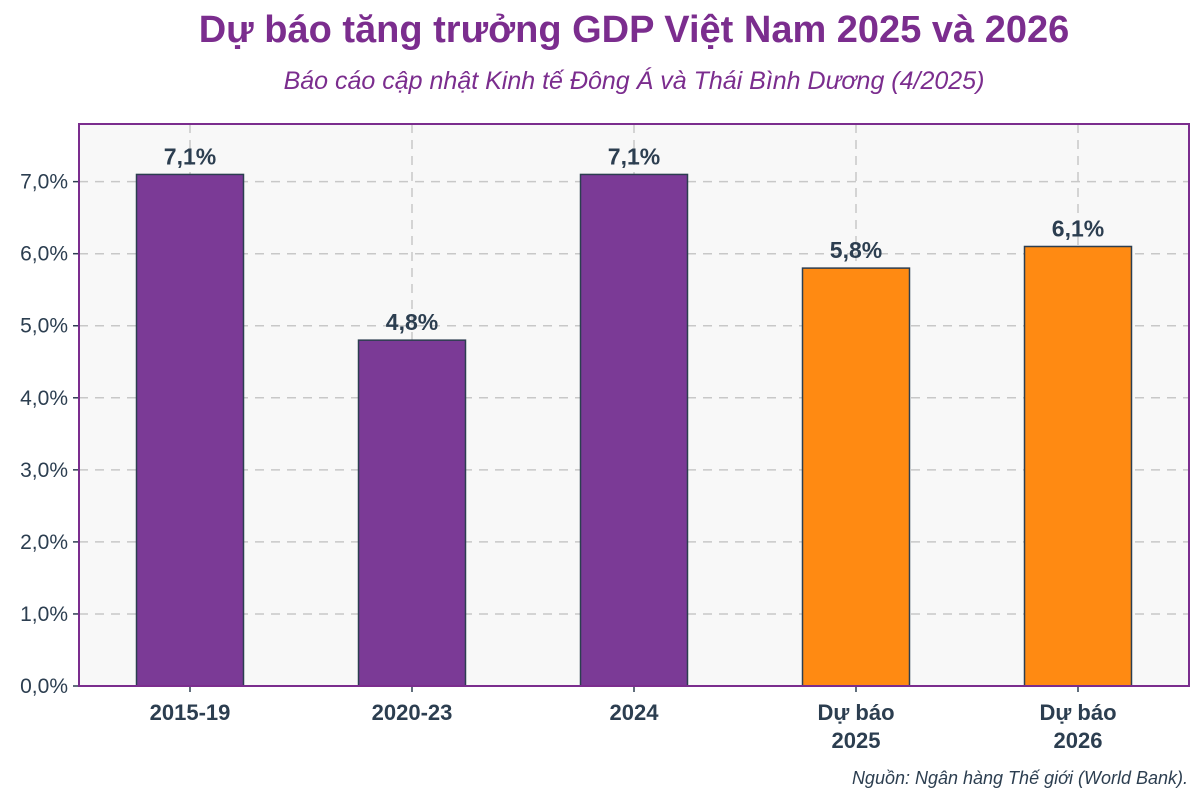  I want to click on x-tick-label: 2020-23, so click(412, 712).